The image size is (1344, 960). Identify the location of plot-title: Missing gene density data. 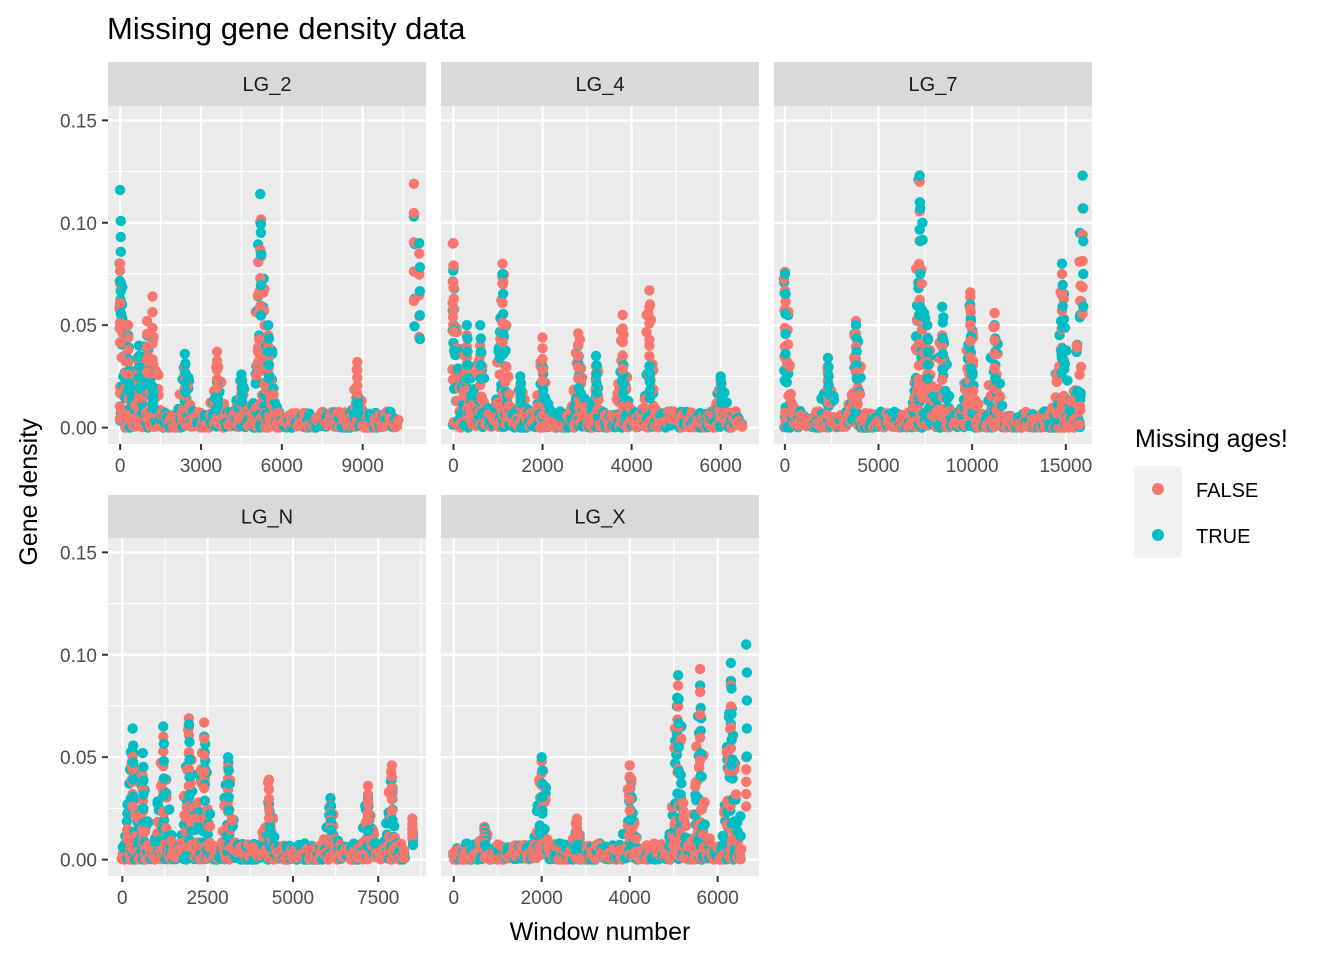
(286, 28).